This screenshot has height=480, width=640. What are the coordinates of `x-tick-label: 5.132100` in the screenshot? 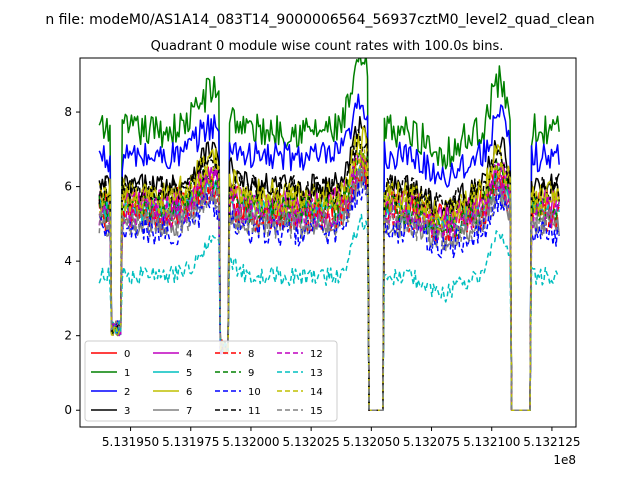 It's located at (491, 442).